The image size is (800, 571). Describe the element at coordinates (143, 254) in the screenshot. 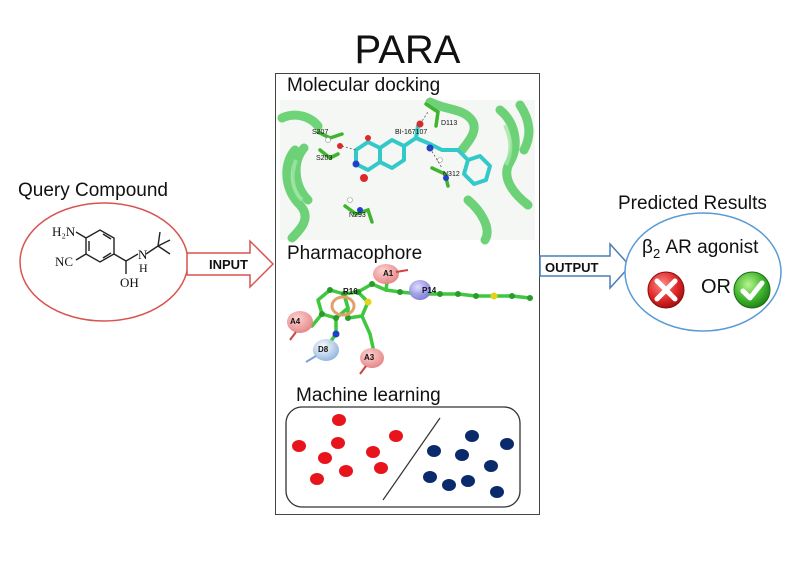

I see `atom-nitrogen: N` at that location.